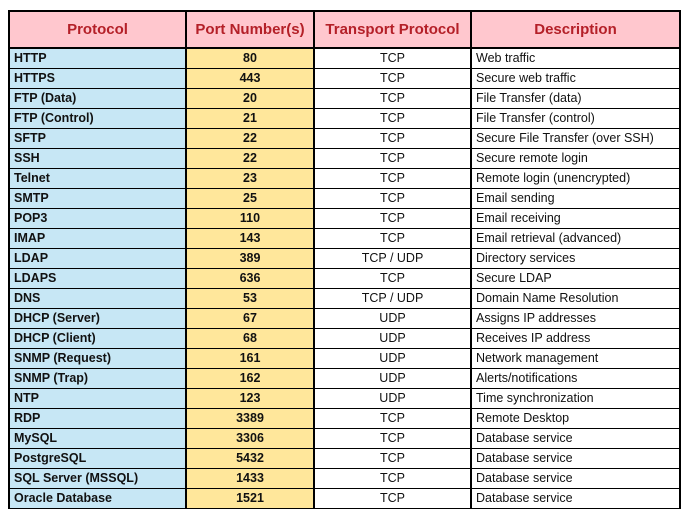 This screenshot has width=695, height=523. What do you see at coordinates (250, 118) in the screenshot?
I see `port-cell: 21` at bounding box center [250, 118].